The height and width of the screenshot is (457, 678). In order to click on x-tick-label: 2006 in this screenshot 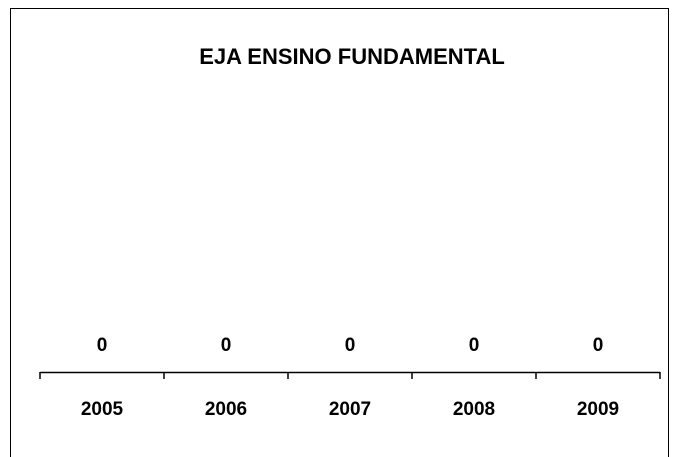, I will do `click(226, 409)`.